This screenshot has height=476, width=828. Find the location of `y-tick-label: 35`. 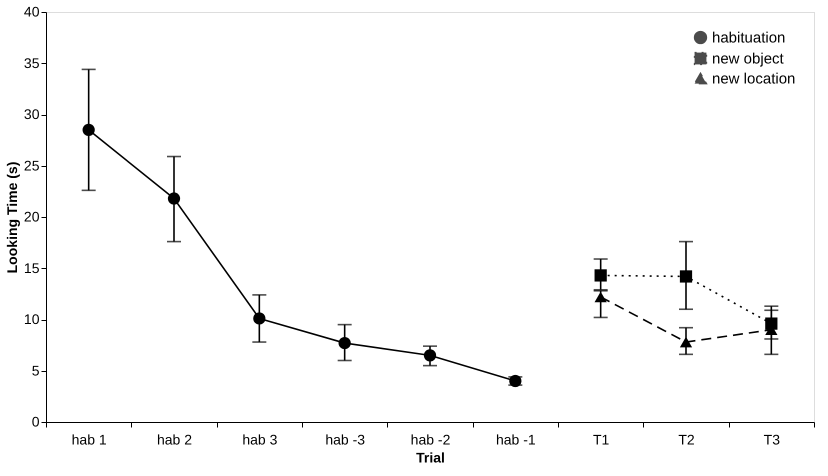

y-tick-label: 35 is located at coordinates (32, 62).